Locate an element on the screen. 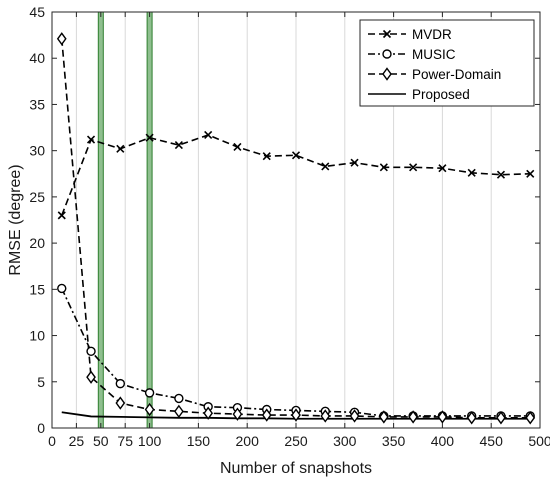 This screenshot has width=550, height=485. legend-box is located at coordinates (447, 63).